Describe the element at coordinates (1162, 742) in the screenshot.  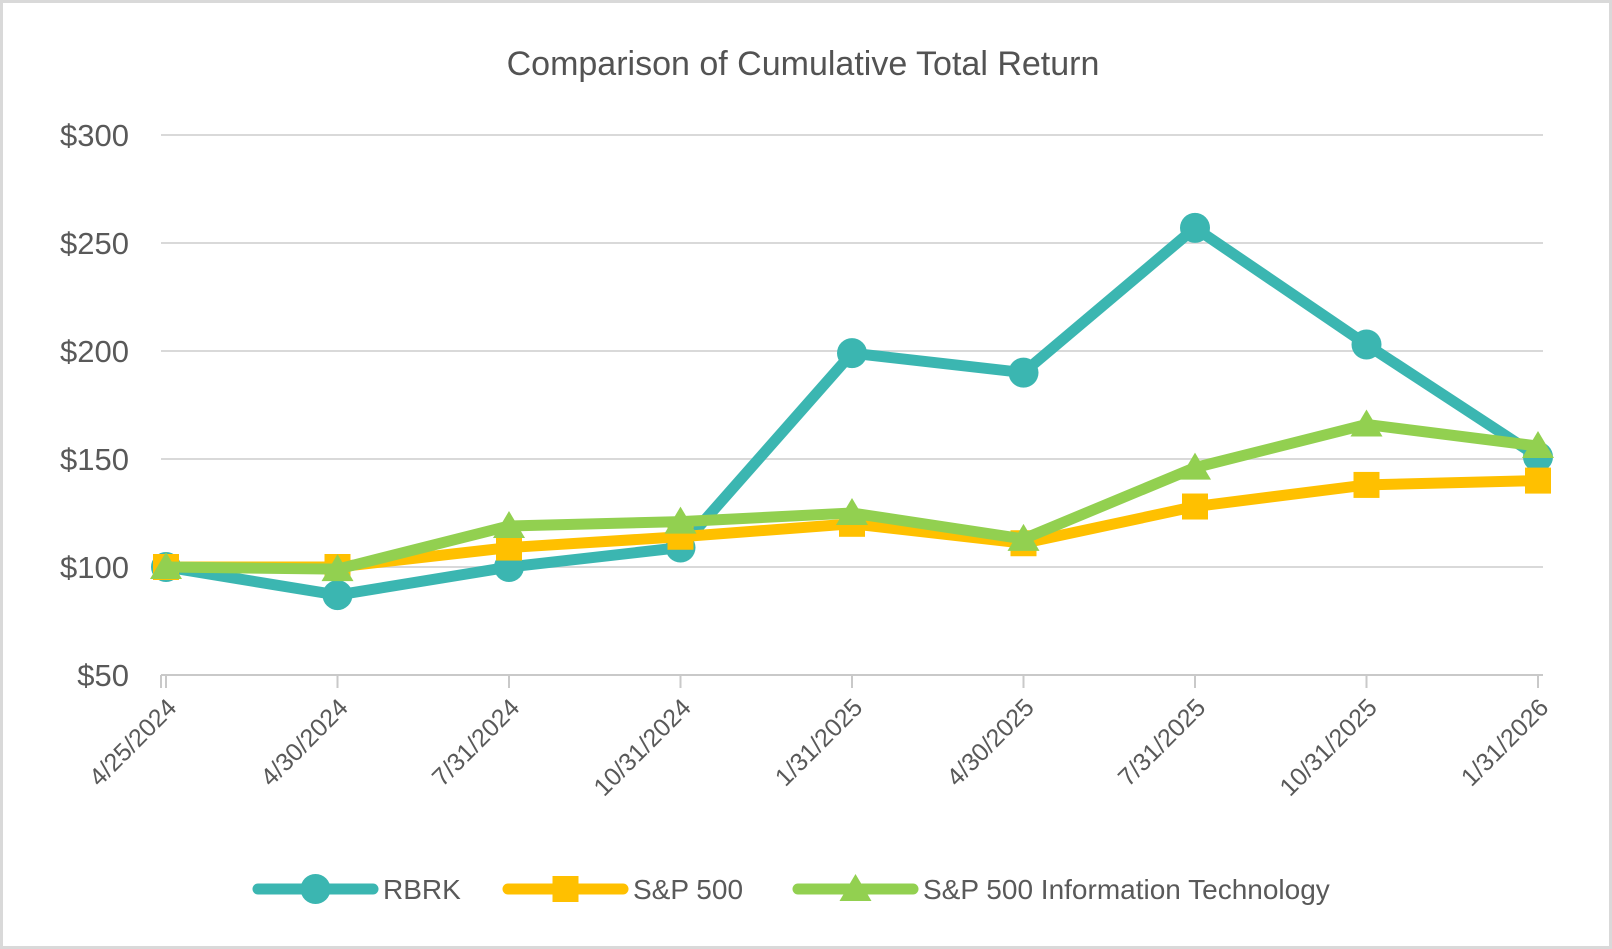
I see `x-axis-tick-label: 7/31/2025` at that location.